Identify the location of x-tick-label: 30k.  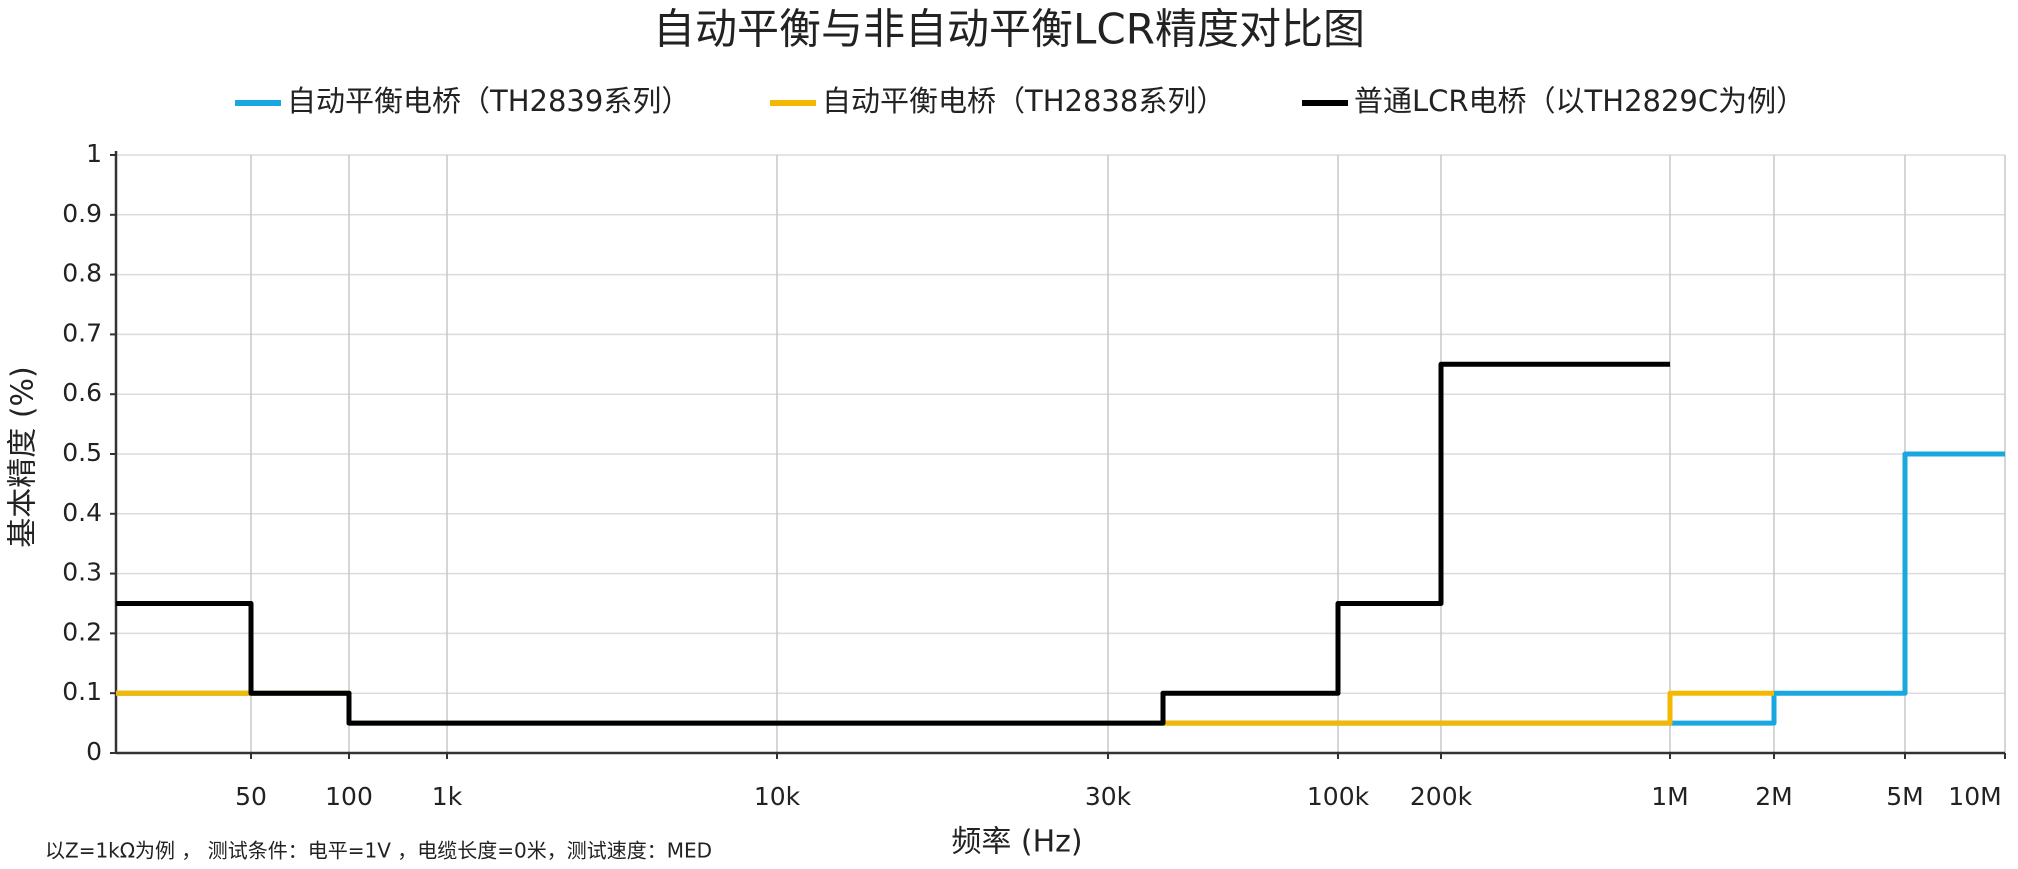
(1108, 796).